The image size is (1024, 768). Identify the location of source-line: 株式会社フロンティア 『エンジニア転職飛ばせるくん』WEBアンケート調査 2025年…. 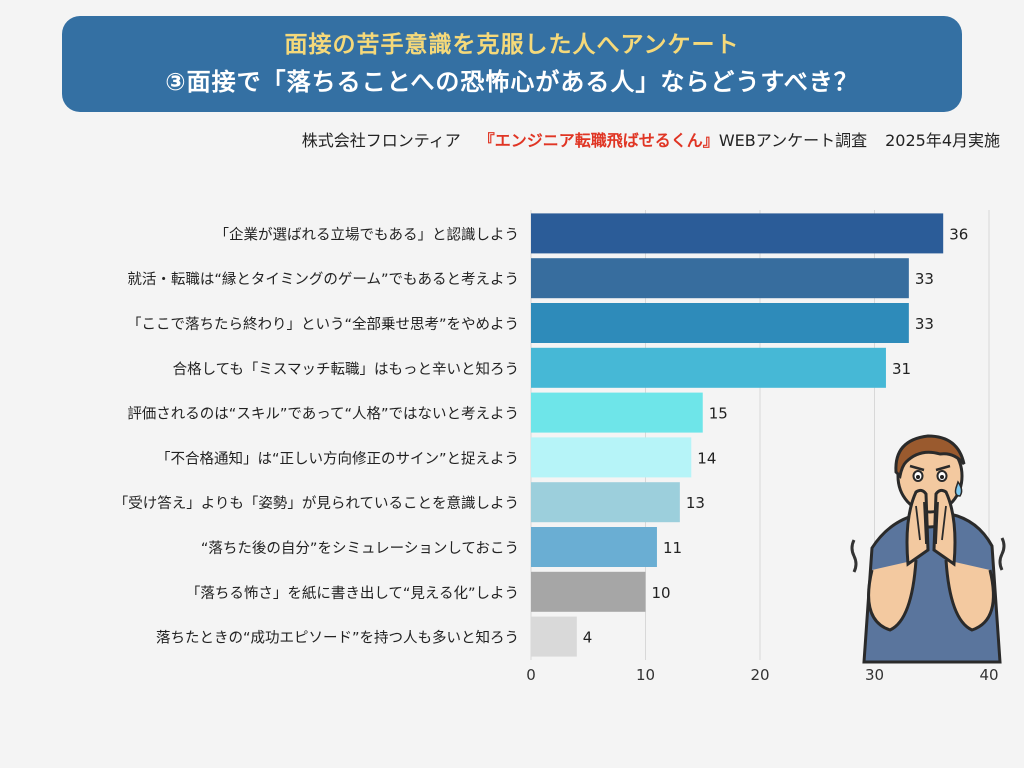
(500, 139).